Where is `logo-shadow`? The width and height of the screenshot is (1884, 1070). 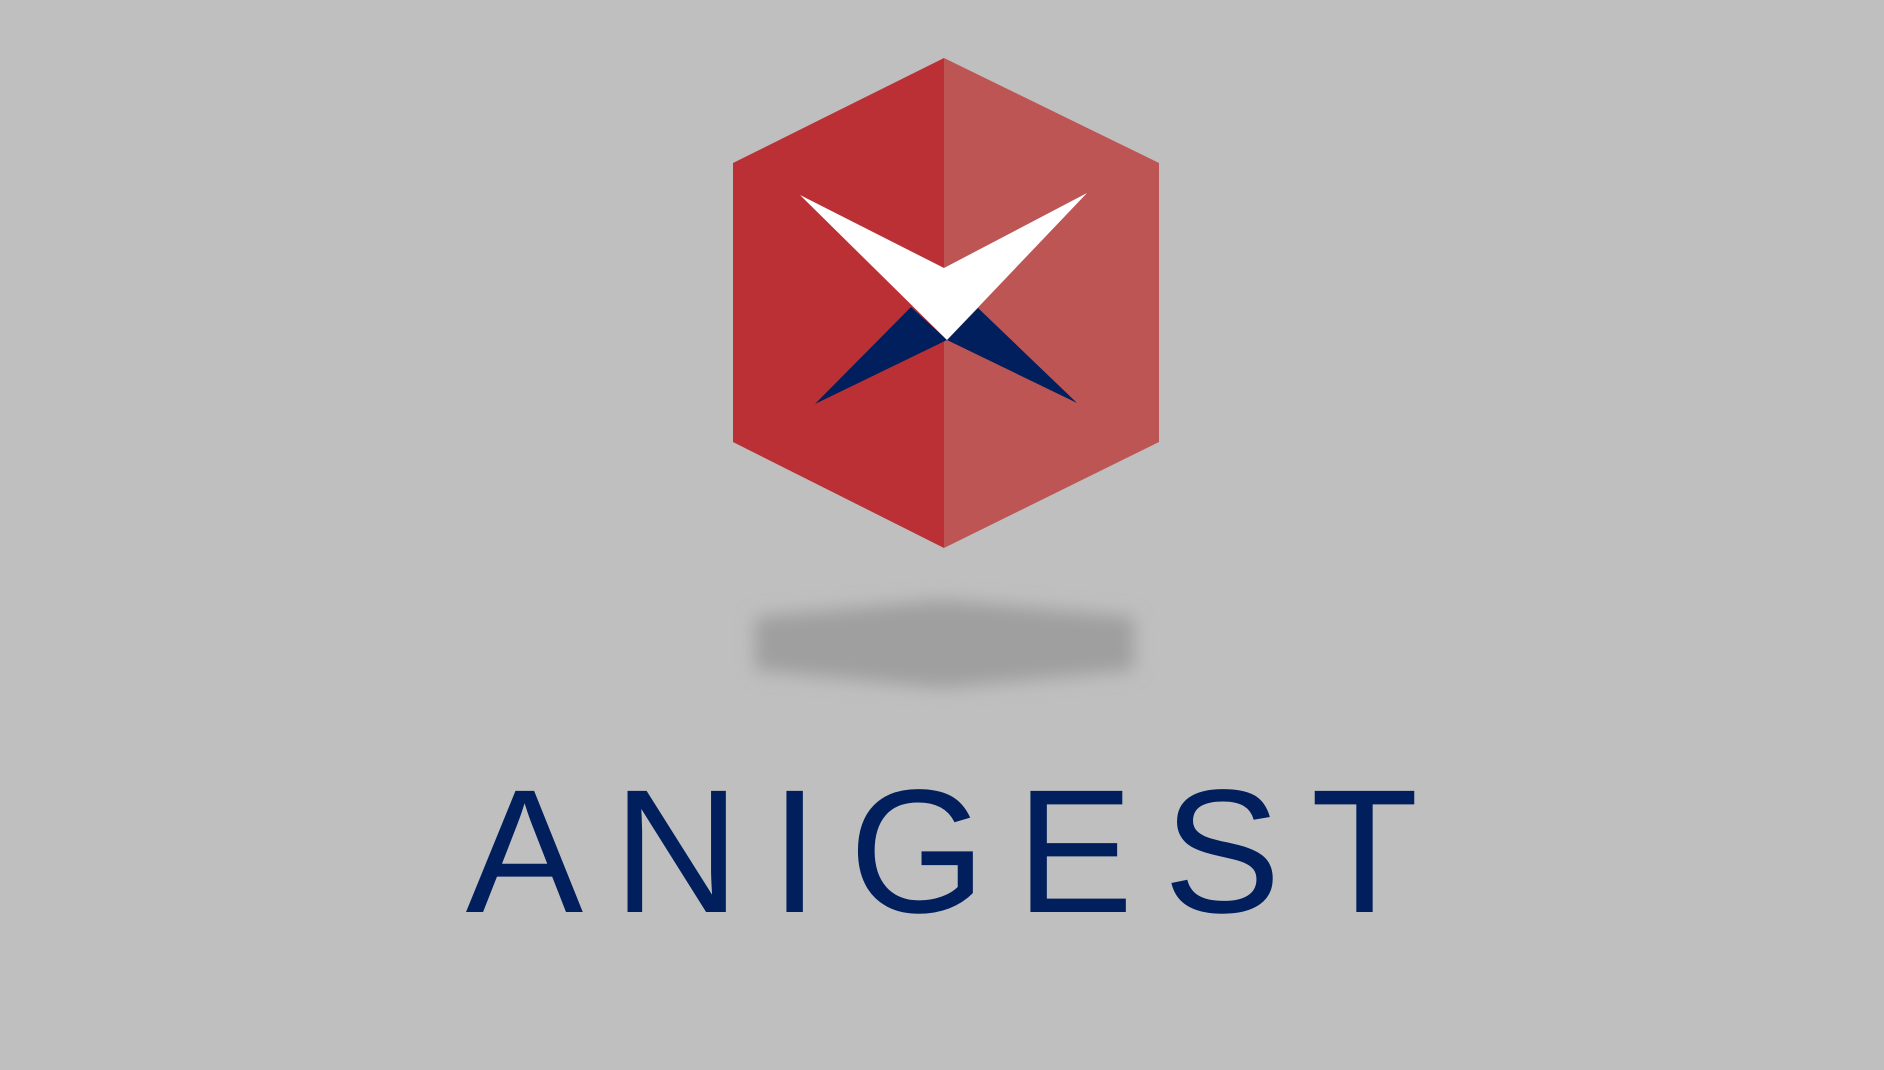
logo-shadow is located at coordinates (944, 644).